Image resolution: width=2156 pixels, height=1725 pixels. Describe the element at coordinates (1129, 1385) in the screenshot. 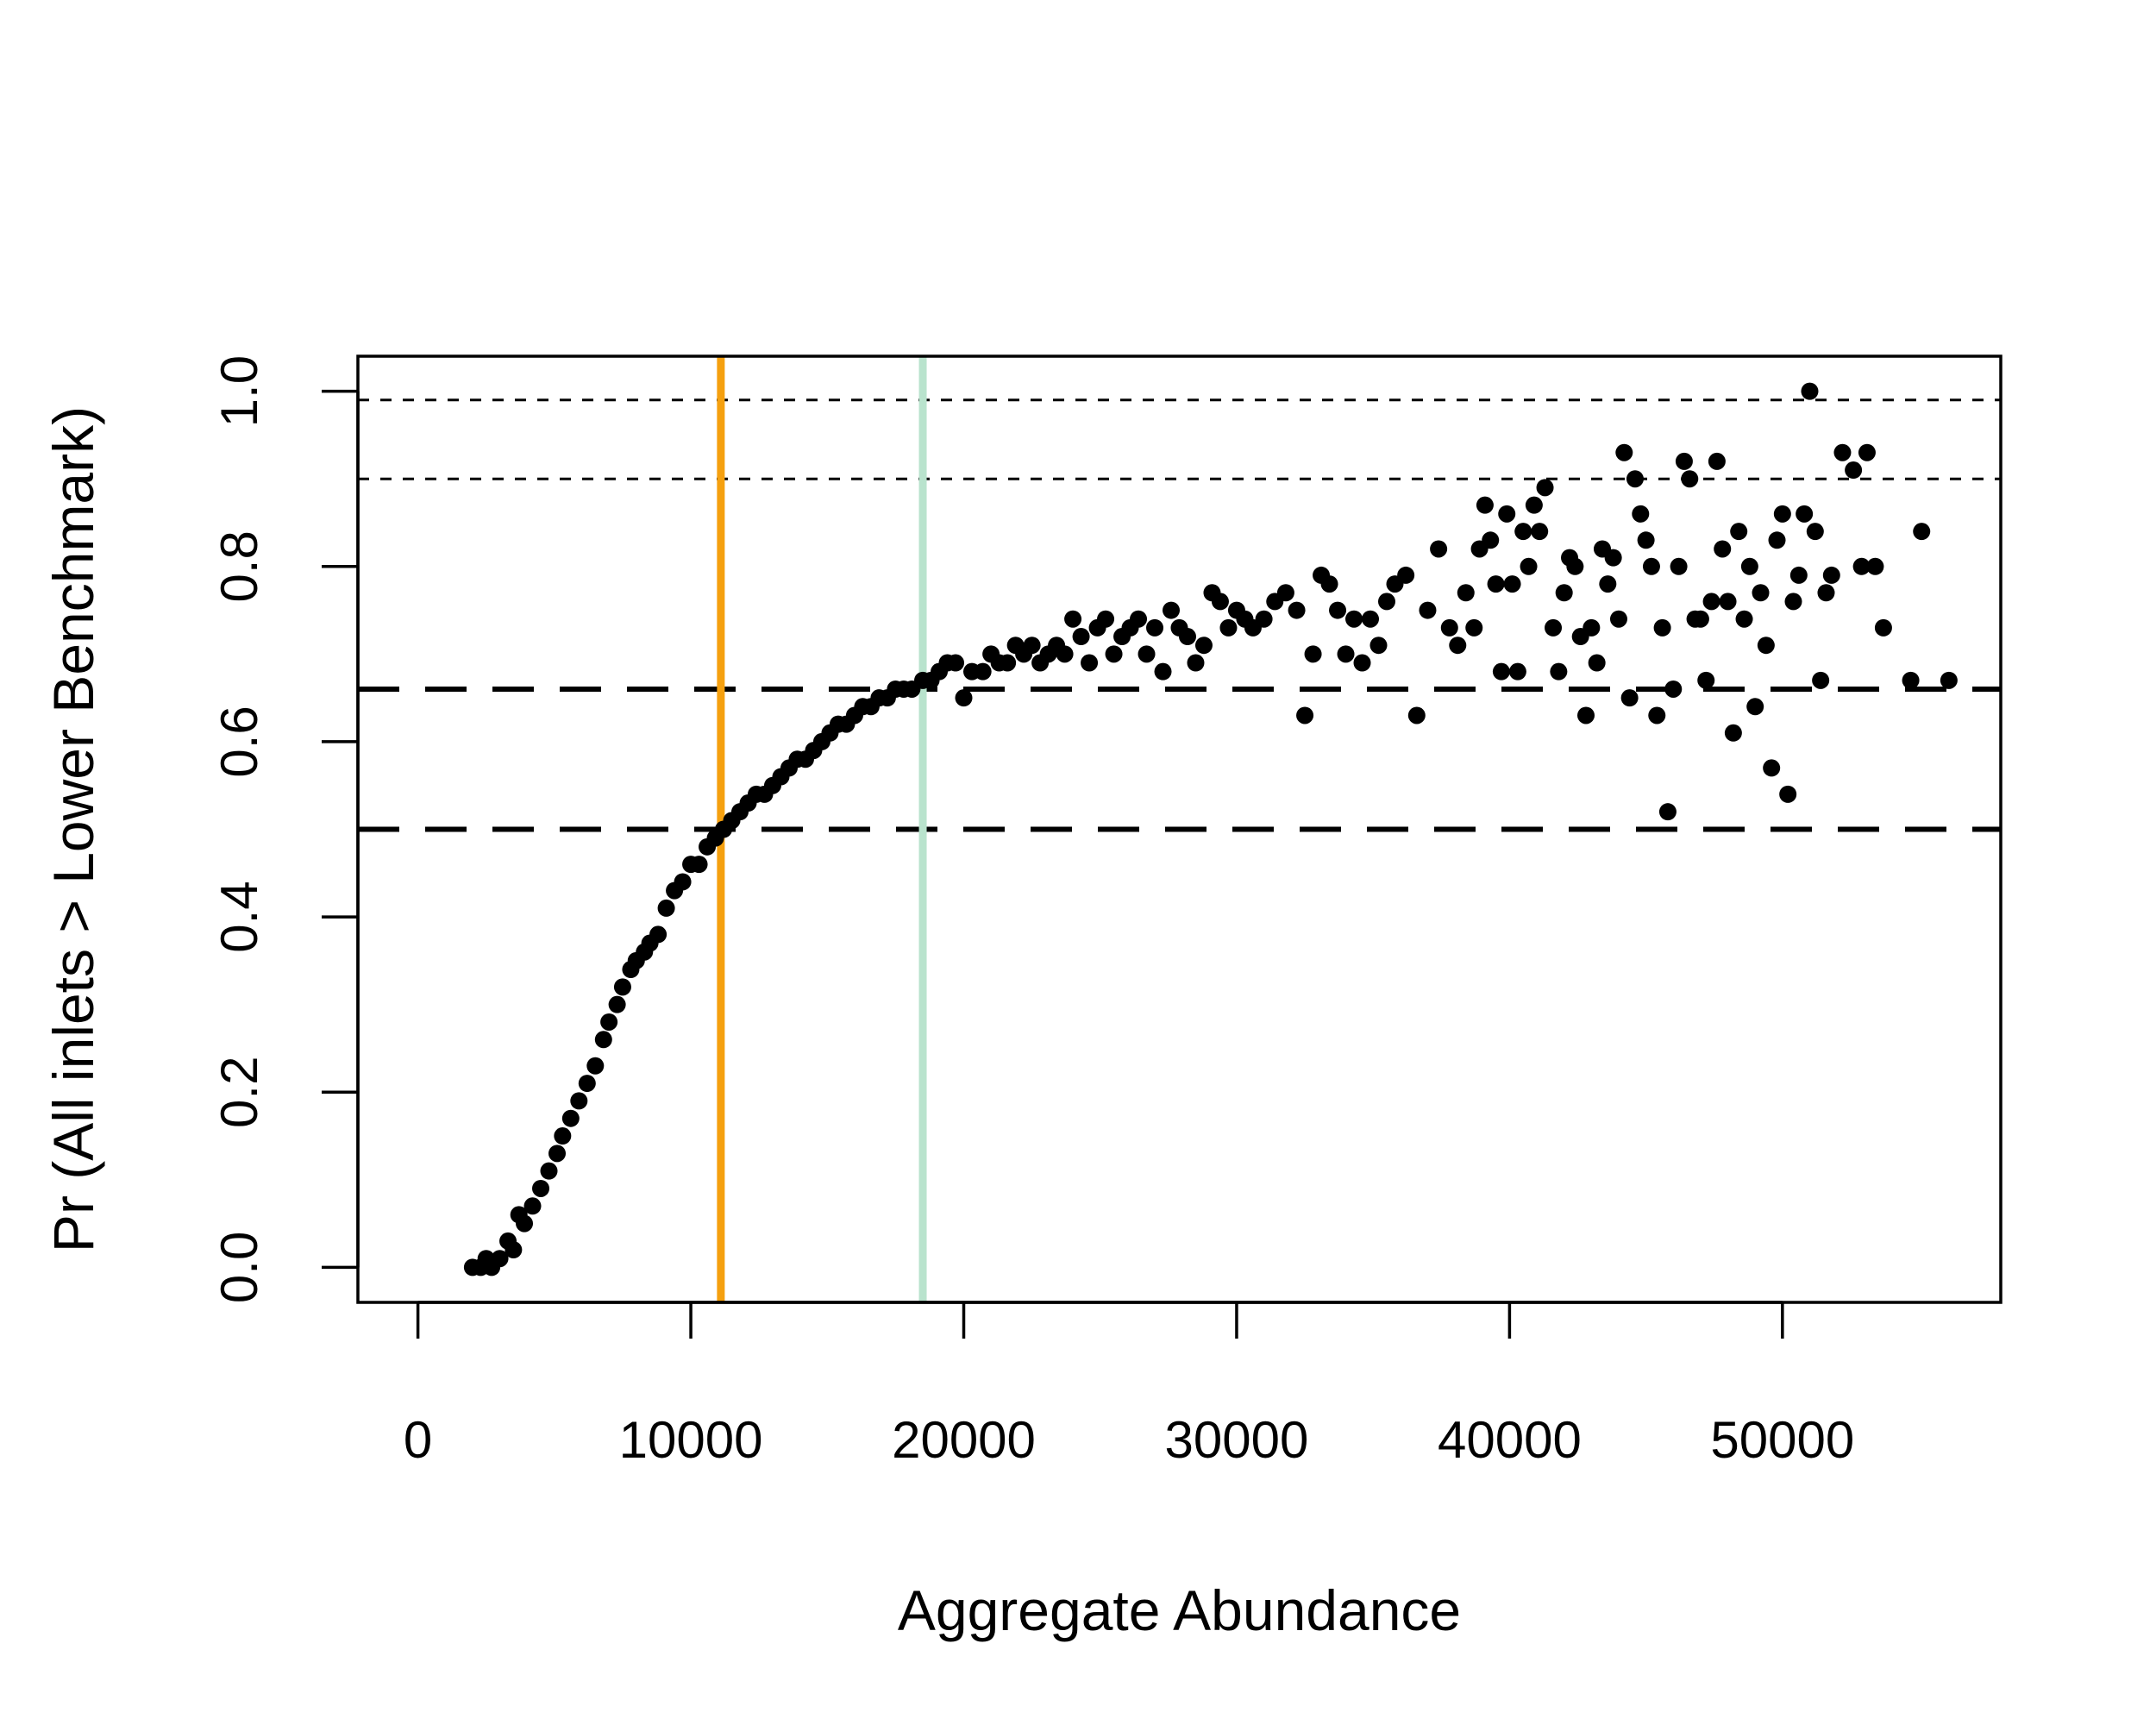

I see `x-axis: 0 10000 20000 30000 40000 50000` at that location.